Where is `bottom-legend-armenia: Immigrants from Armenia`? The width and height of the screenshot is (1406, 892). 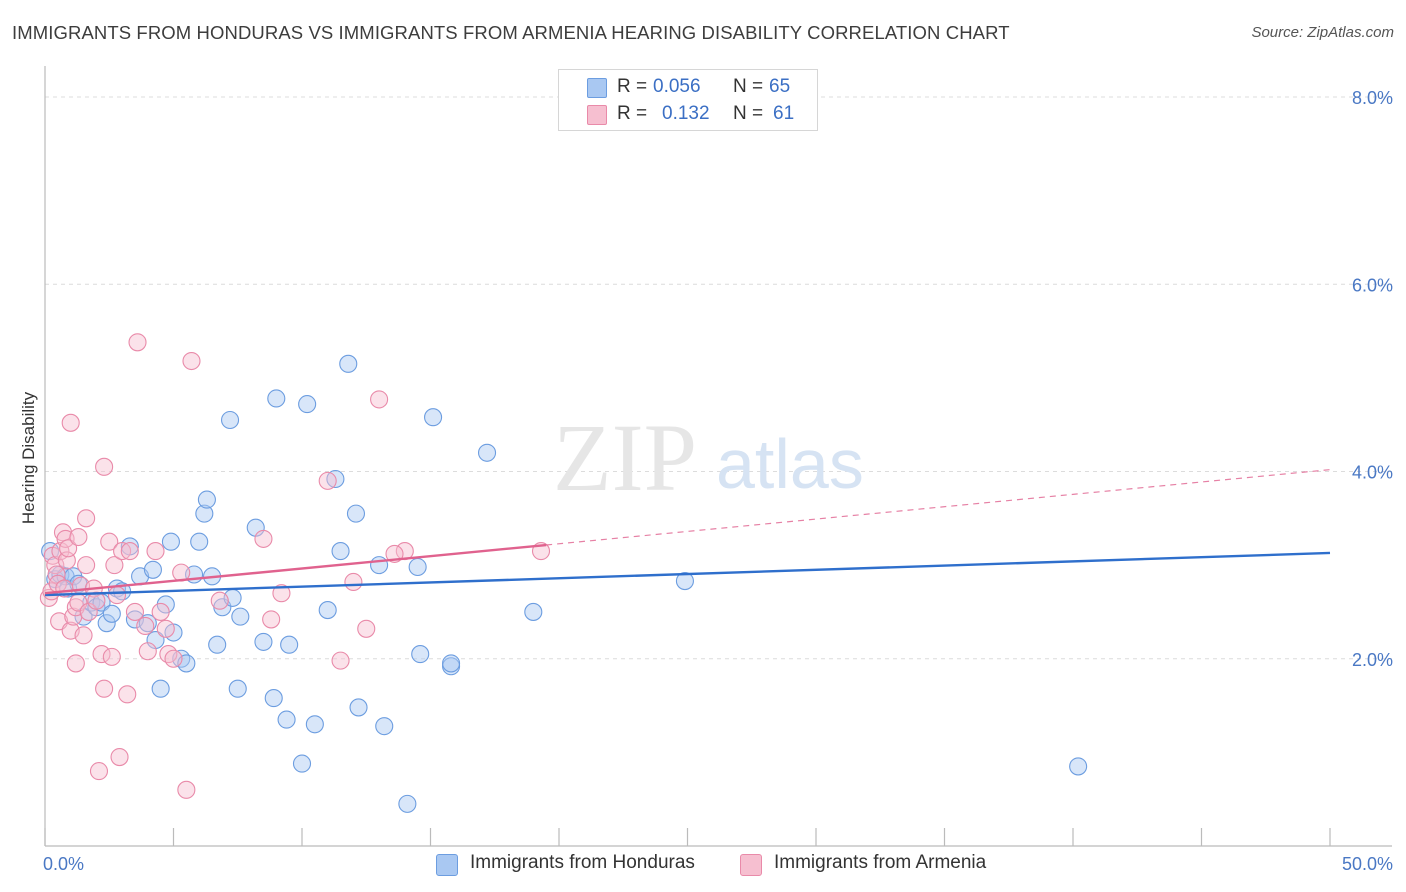 bottom-legend-armenia: Immigrants from Armenia is located at coordinates (890, 864).